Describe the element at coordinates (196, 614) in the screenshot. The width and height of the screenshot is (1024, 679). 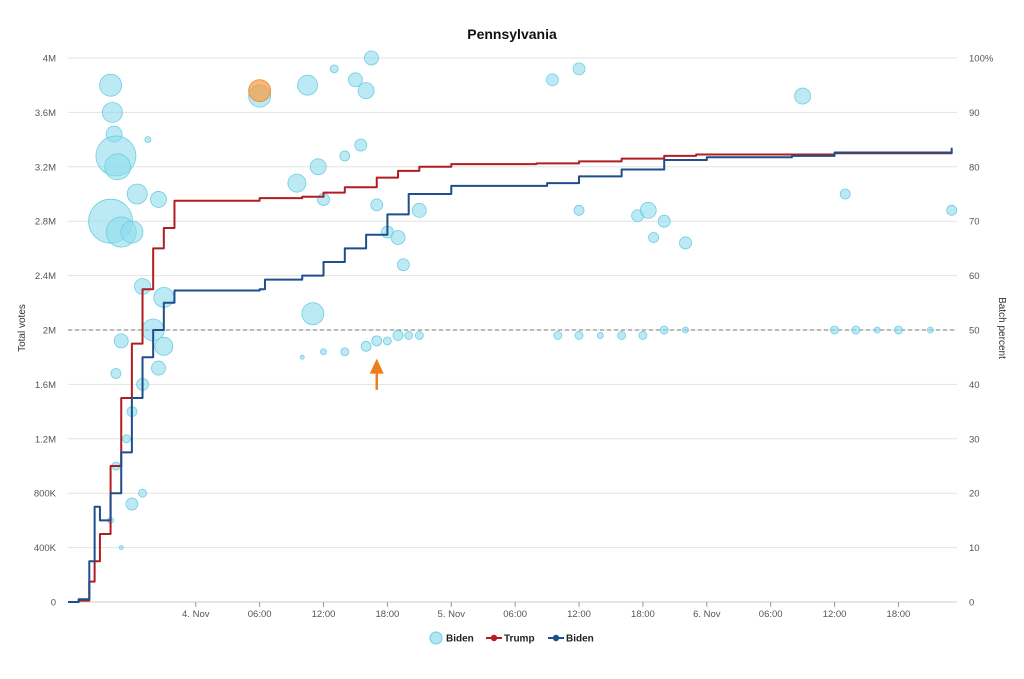
I see `x-tick-label: 4. Nov` at that location.